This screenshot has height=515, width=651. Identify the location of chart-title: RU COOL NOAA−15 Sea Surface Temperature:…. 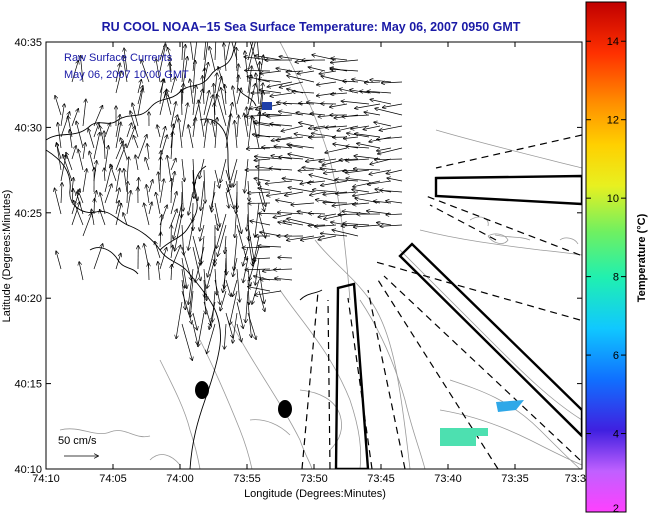
(311, 27).